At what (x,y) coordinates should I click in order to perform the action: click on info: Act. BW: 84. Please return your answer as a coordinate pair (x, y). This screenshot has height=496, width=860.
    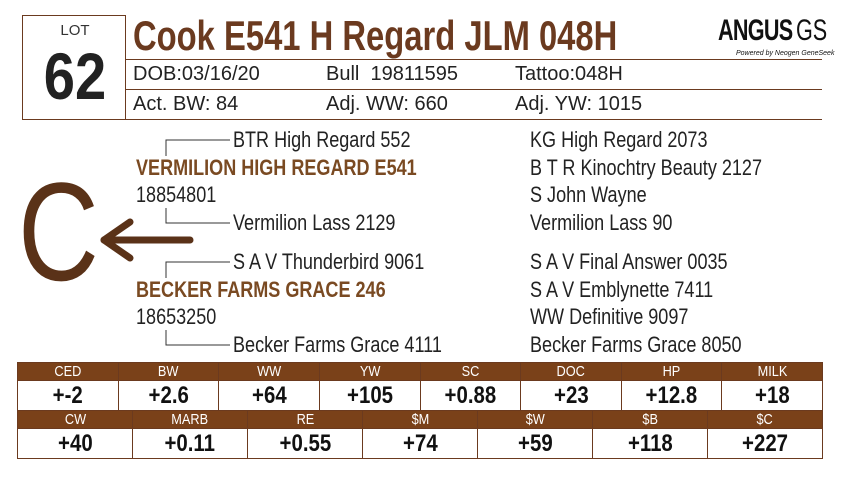
    Looking at the image, I should click on (186, 104).